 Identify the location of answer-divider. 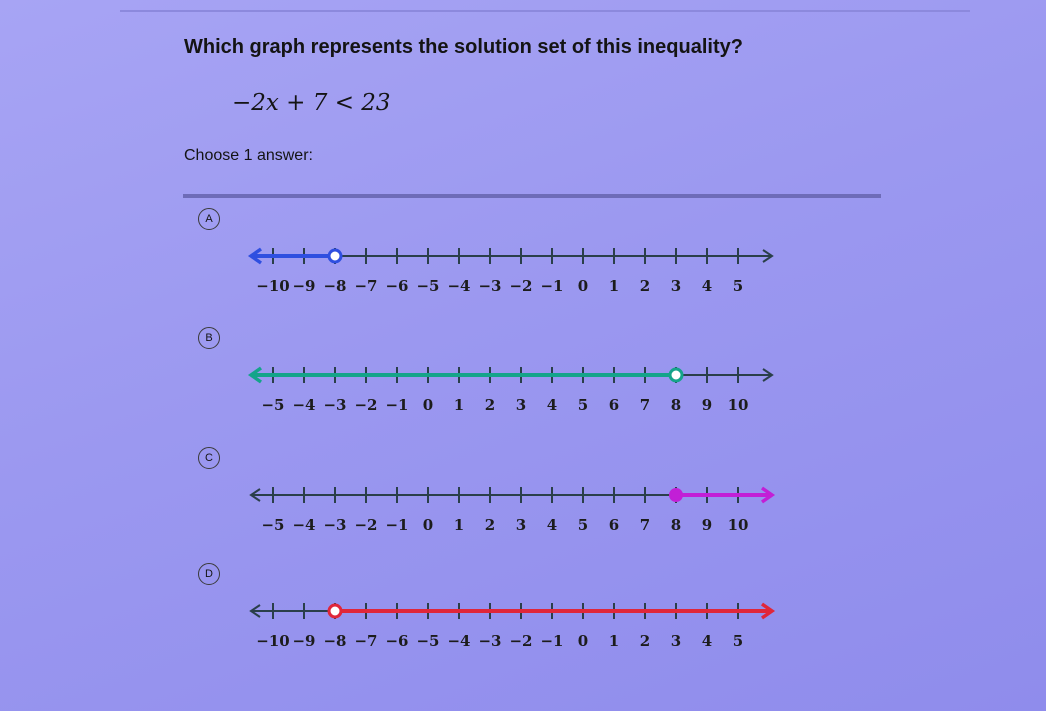
(532, 196).